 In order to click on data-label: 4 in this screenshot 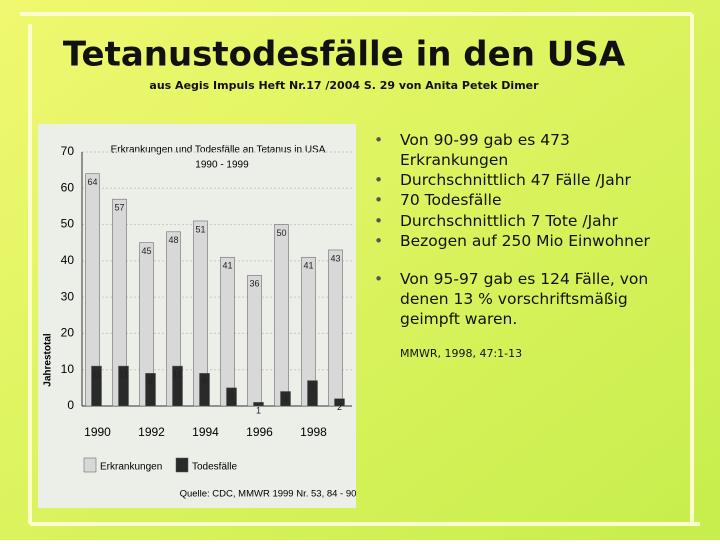, I will do `click(285, 400)`.